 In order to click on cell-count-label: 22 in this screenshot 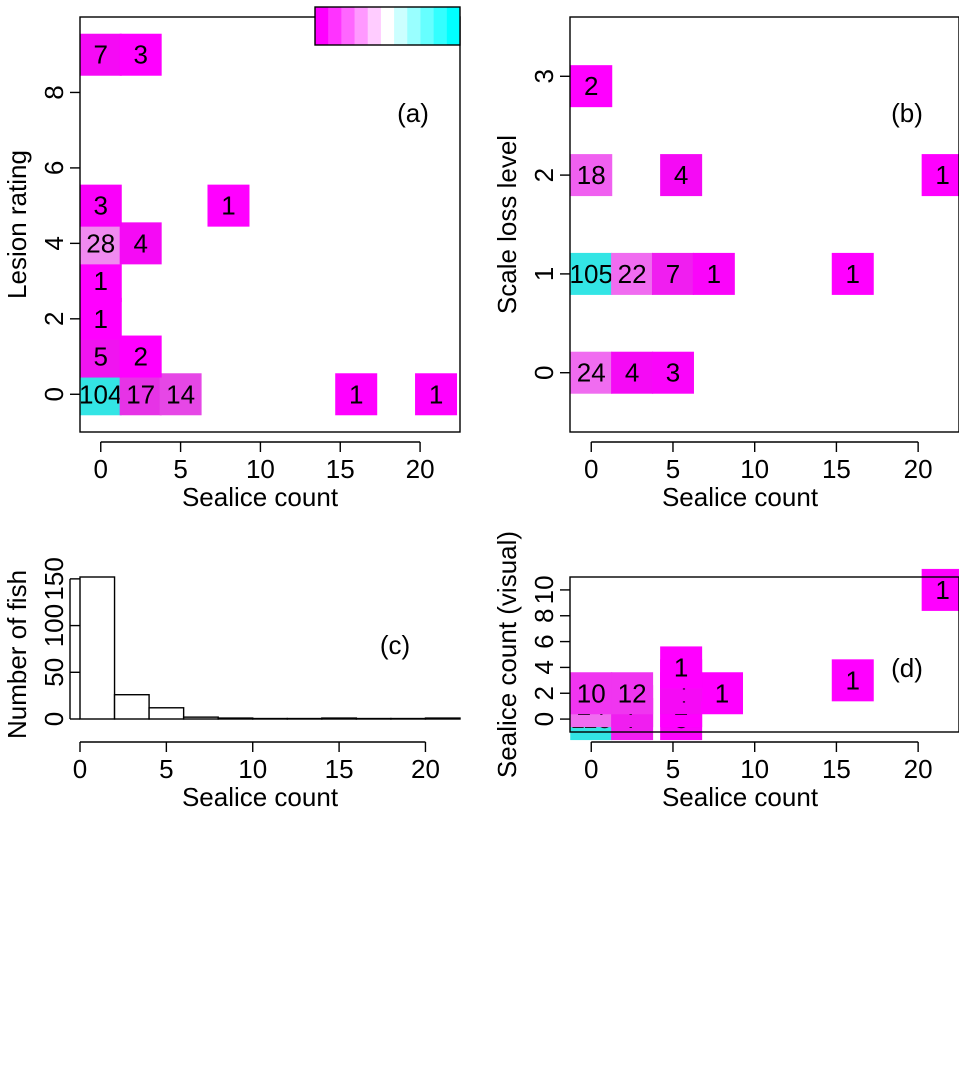, I will do `click(632, 274)`.